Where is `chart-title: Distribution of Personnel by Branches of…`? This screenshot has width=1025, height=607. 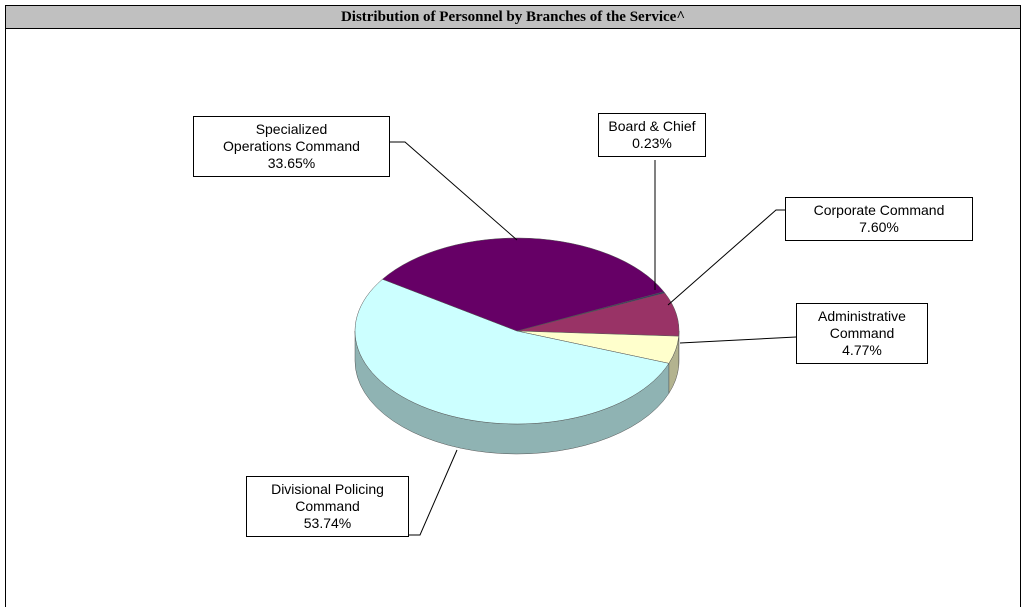
chart-title: Distribution of Personnel by Branches of… is located at coordinates (513, 17).